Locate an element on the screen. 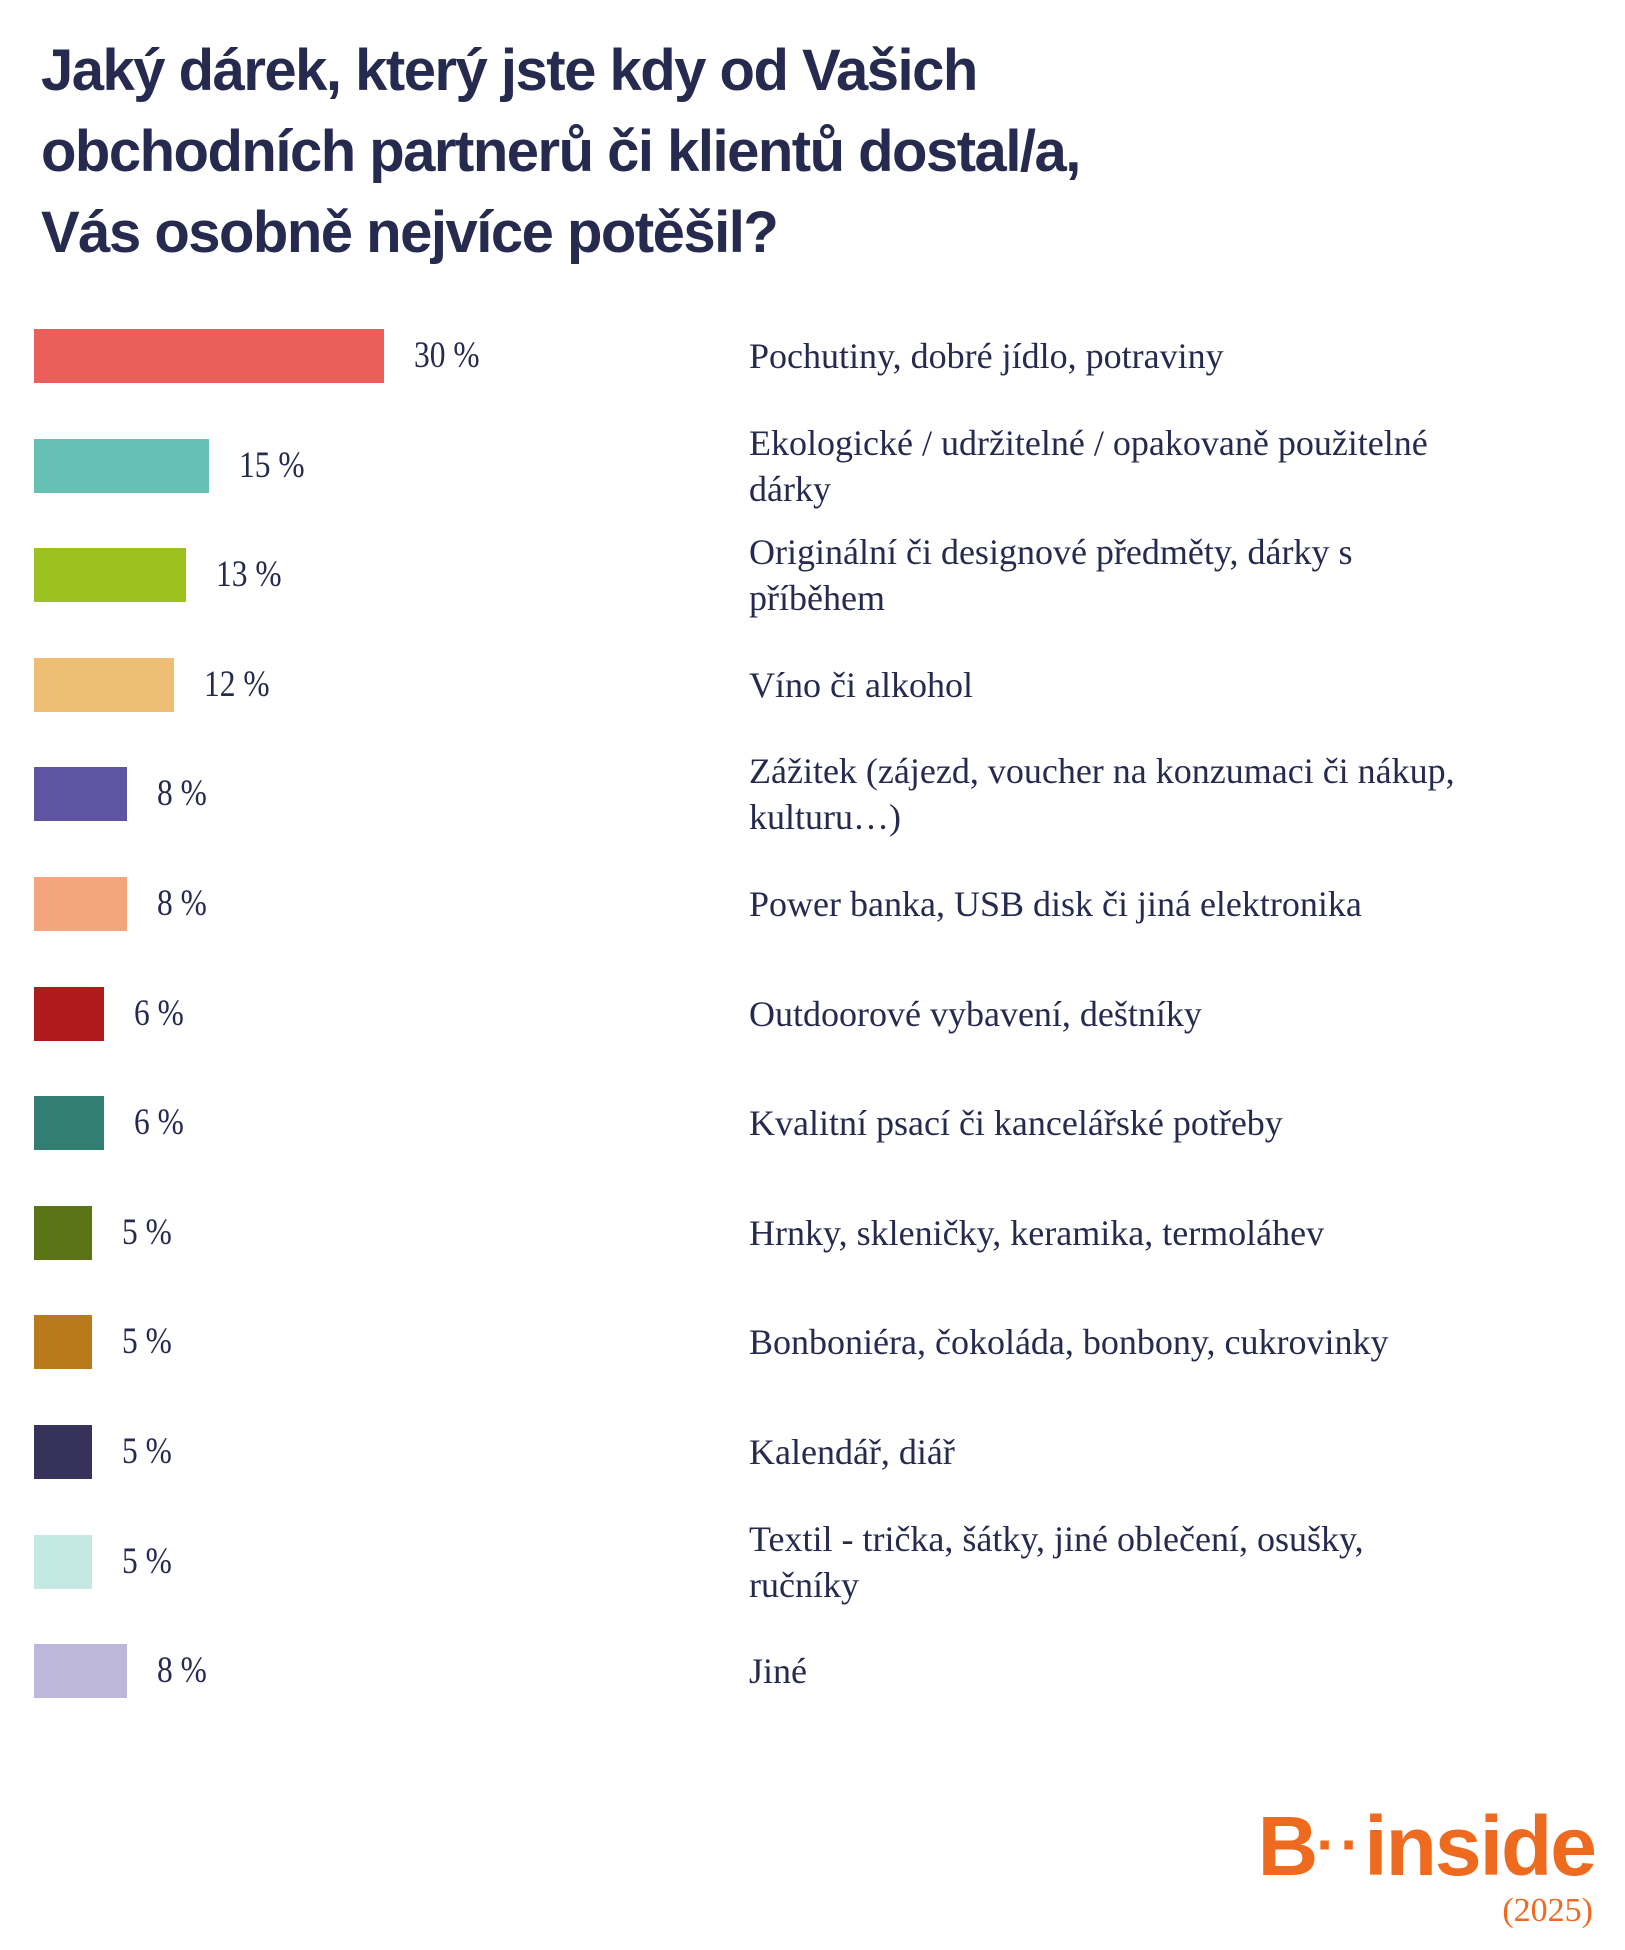 The width and height of the screenshot is (1625, 1950). value-label: 15 % is located at coordinates (272, 465).